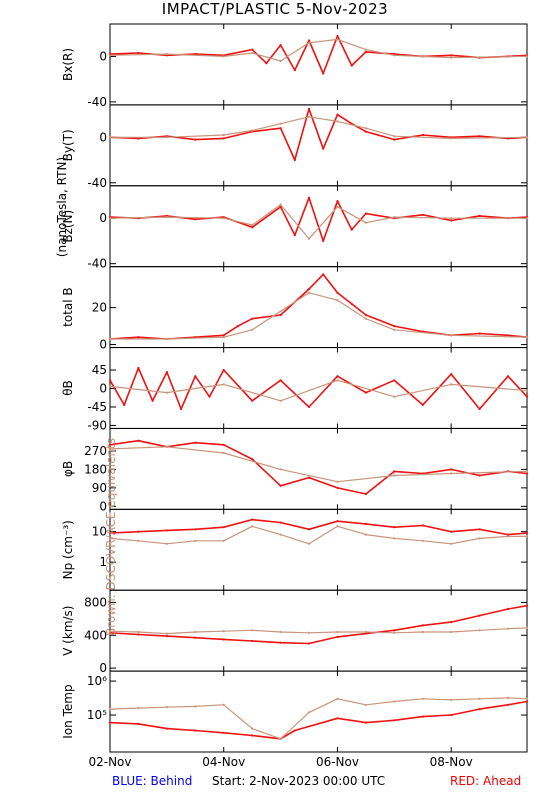 Image resolution: width=550 pixels, height=800 pixels. What do you see at coordinates (97, 183) in the screenshot?
I see `ytick-label-by-1: -40` at bounding box center [97, 183].